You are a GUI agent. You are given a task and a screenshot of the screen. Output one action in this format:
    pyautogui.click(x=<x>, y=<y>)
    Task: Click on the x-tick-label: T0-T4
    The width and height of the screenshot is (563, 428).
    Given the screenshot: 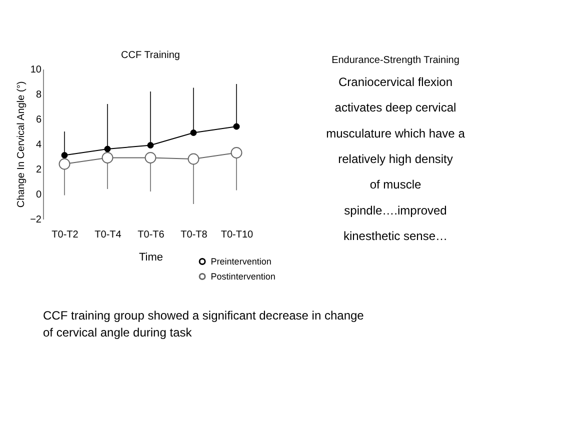 What is the action you would take?
    pyautogui.click(x=108, y=235)
    